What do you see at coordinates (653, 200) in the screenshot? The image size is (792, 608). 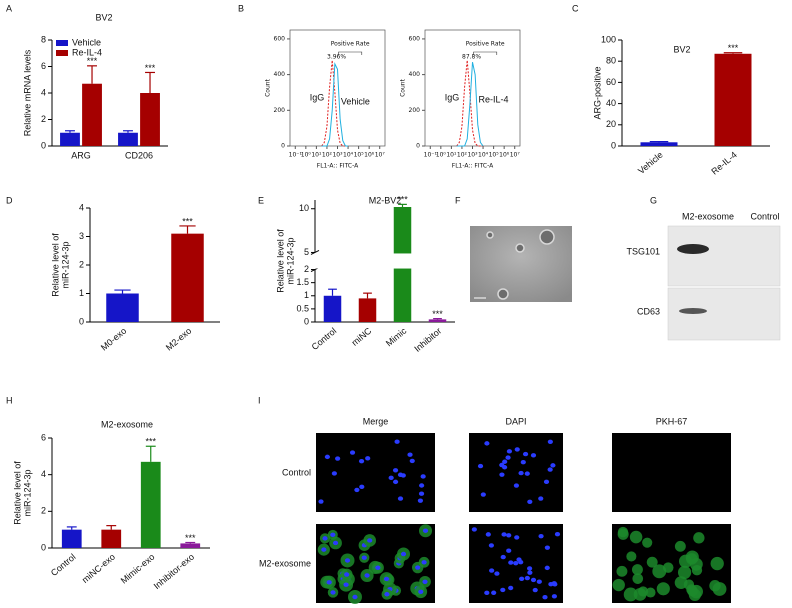 I see `panel-letter: G` at bounding box center [653, 200].